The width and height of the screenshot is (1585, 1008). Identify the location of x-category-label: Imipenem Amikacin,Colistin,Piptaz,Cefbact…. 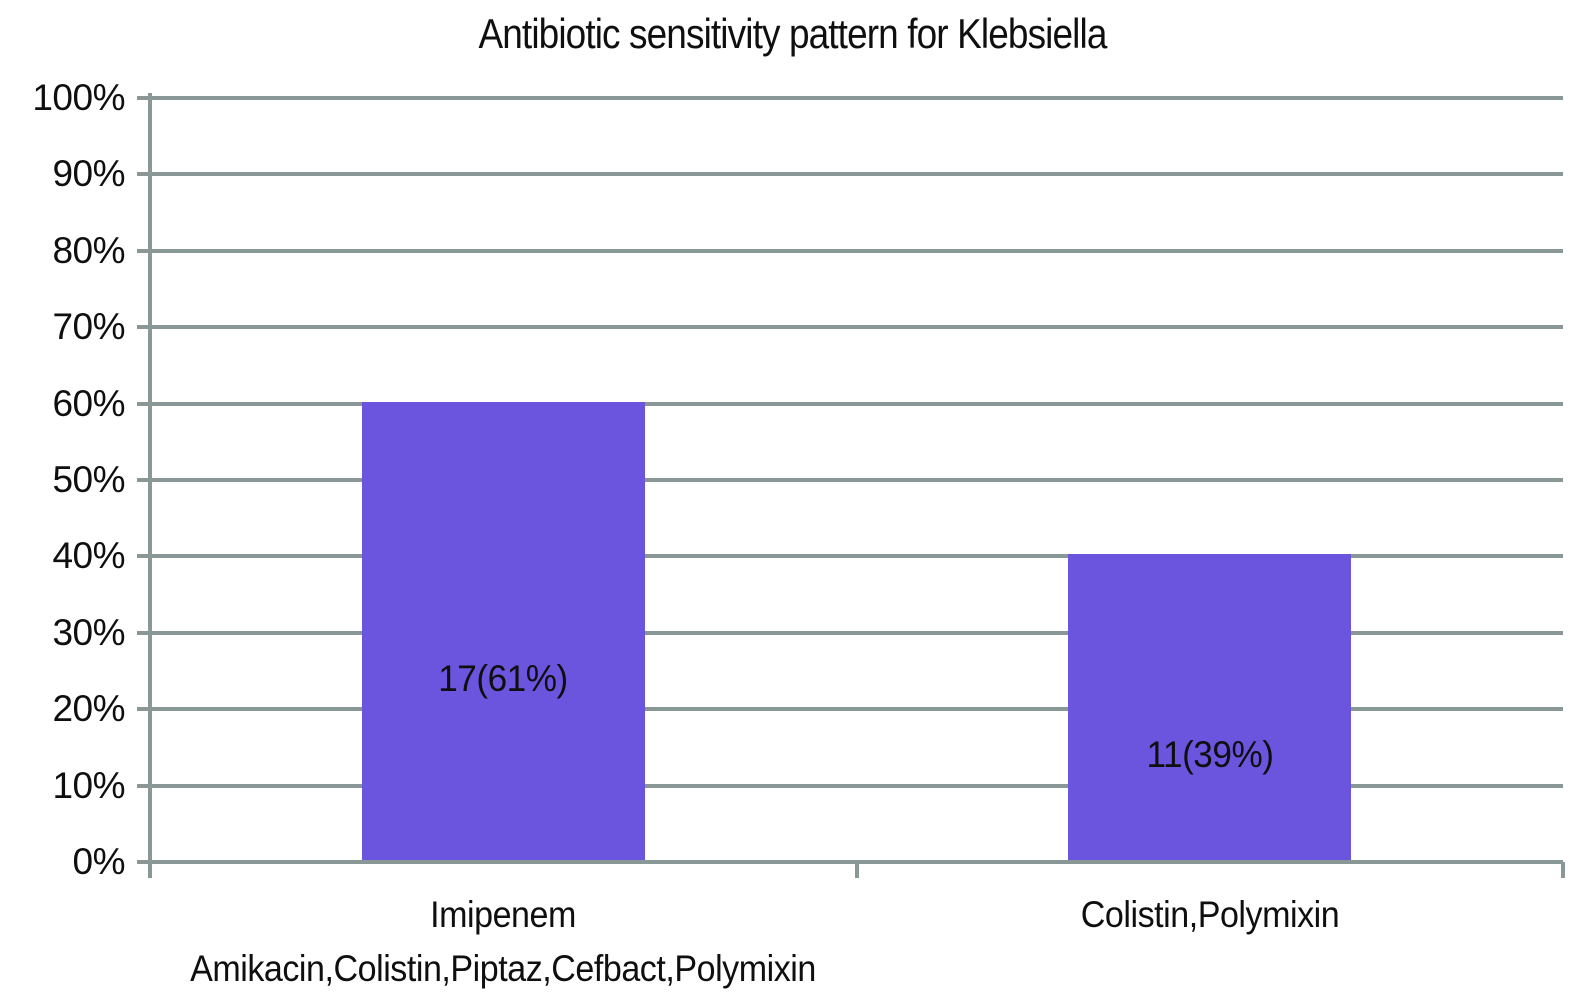
(503, 942).